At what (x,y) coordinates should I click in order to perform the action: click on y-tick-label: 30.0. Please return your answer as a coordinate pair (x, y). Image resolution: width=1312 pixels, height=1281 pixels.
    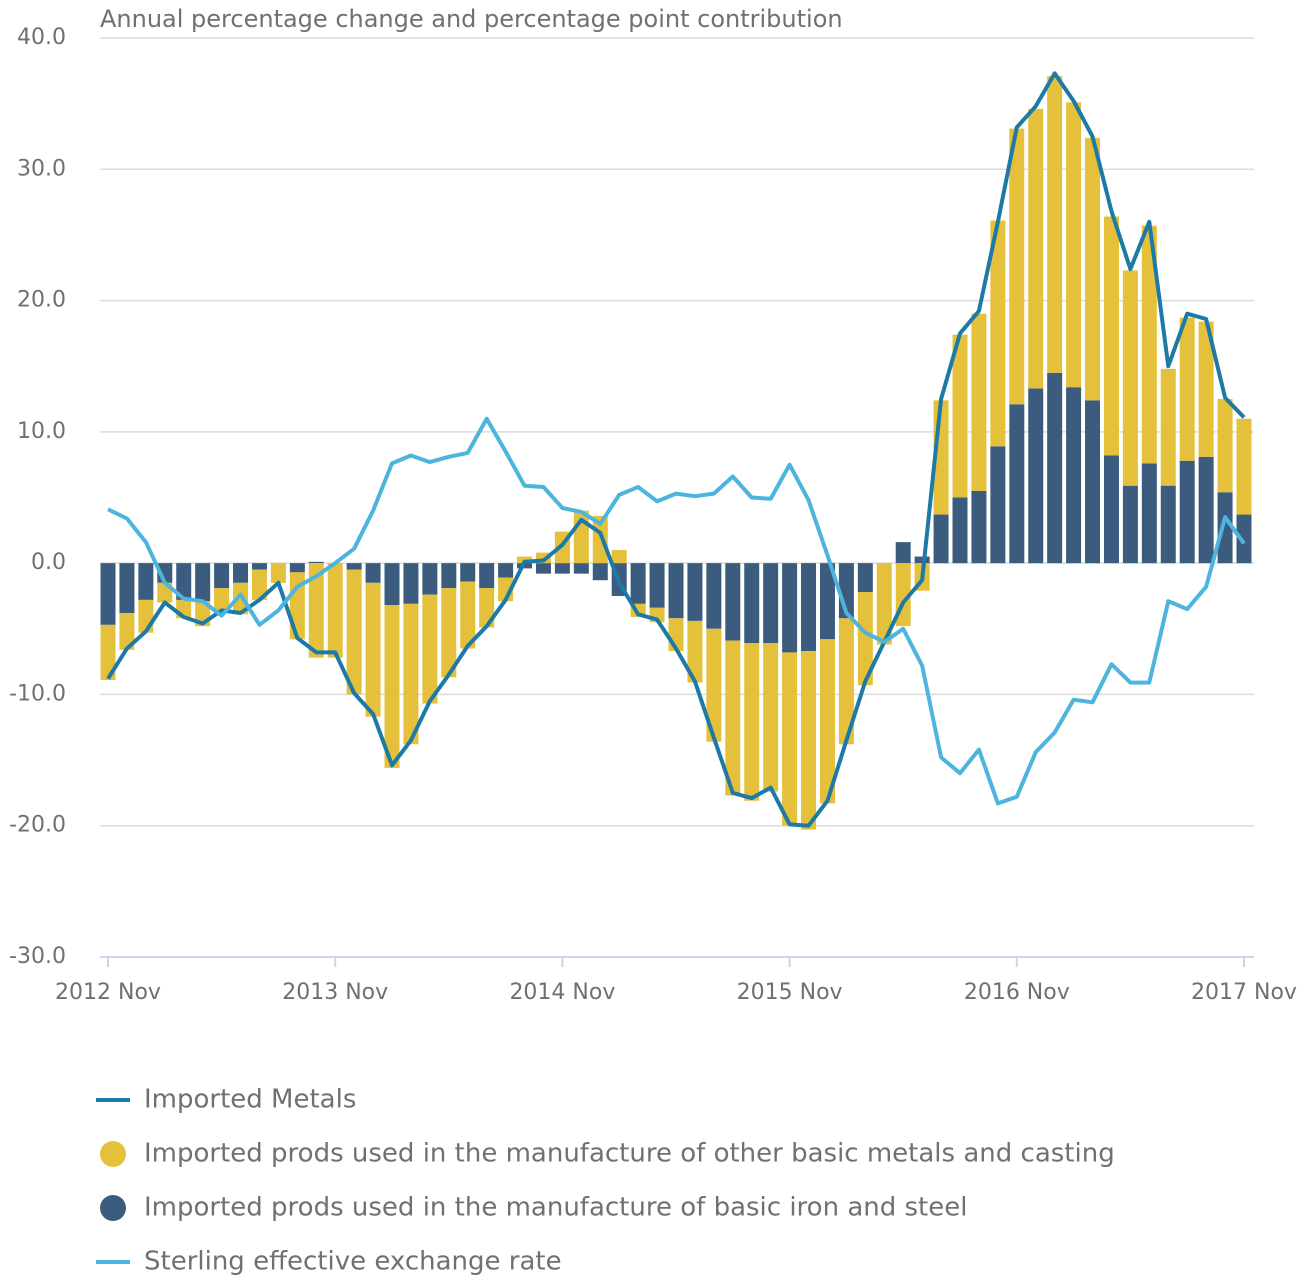
    Looking at the image, I should click on (41, 168).